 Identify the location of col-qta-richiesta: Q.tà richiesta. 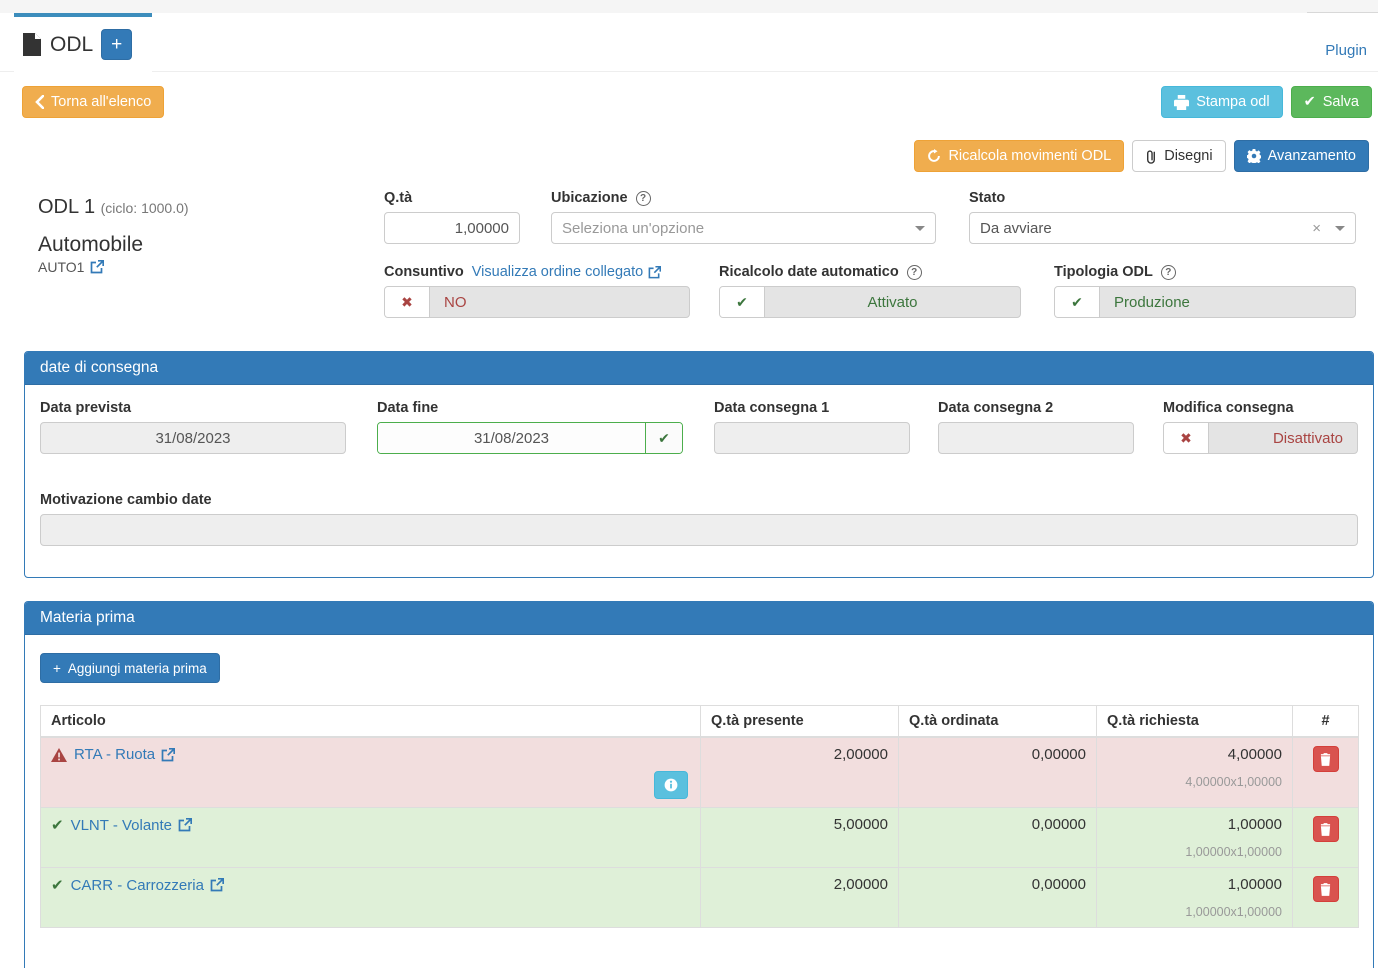
(1194, 721).